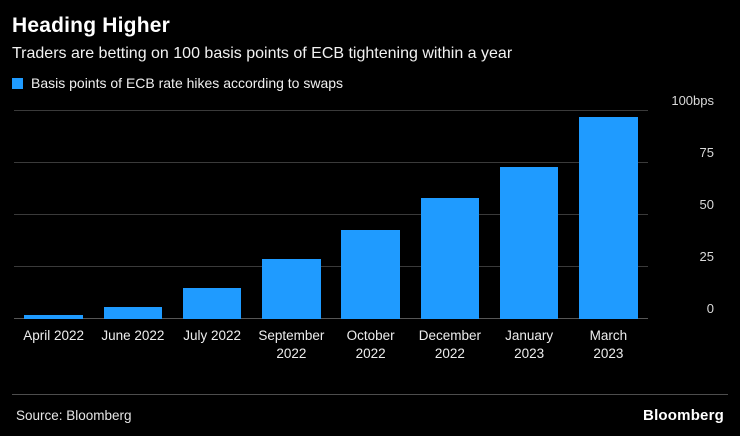 The width and height of the screenshot is (740, 436). Describe the element at coordinates (608, 345) in the screenshot. I see `x-tick-label: March 2023` at that location.